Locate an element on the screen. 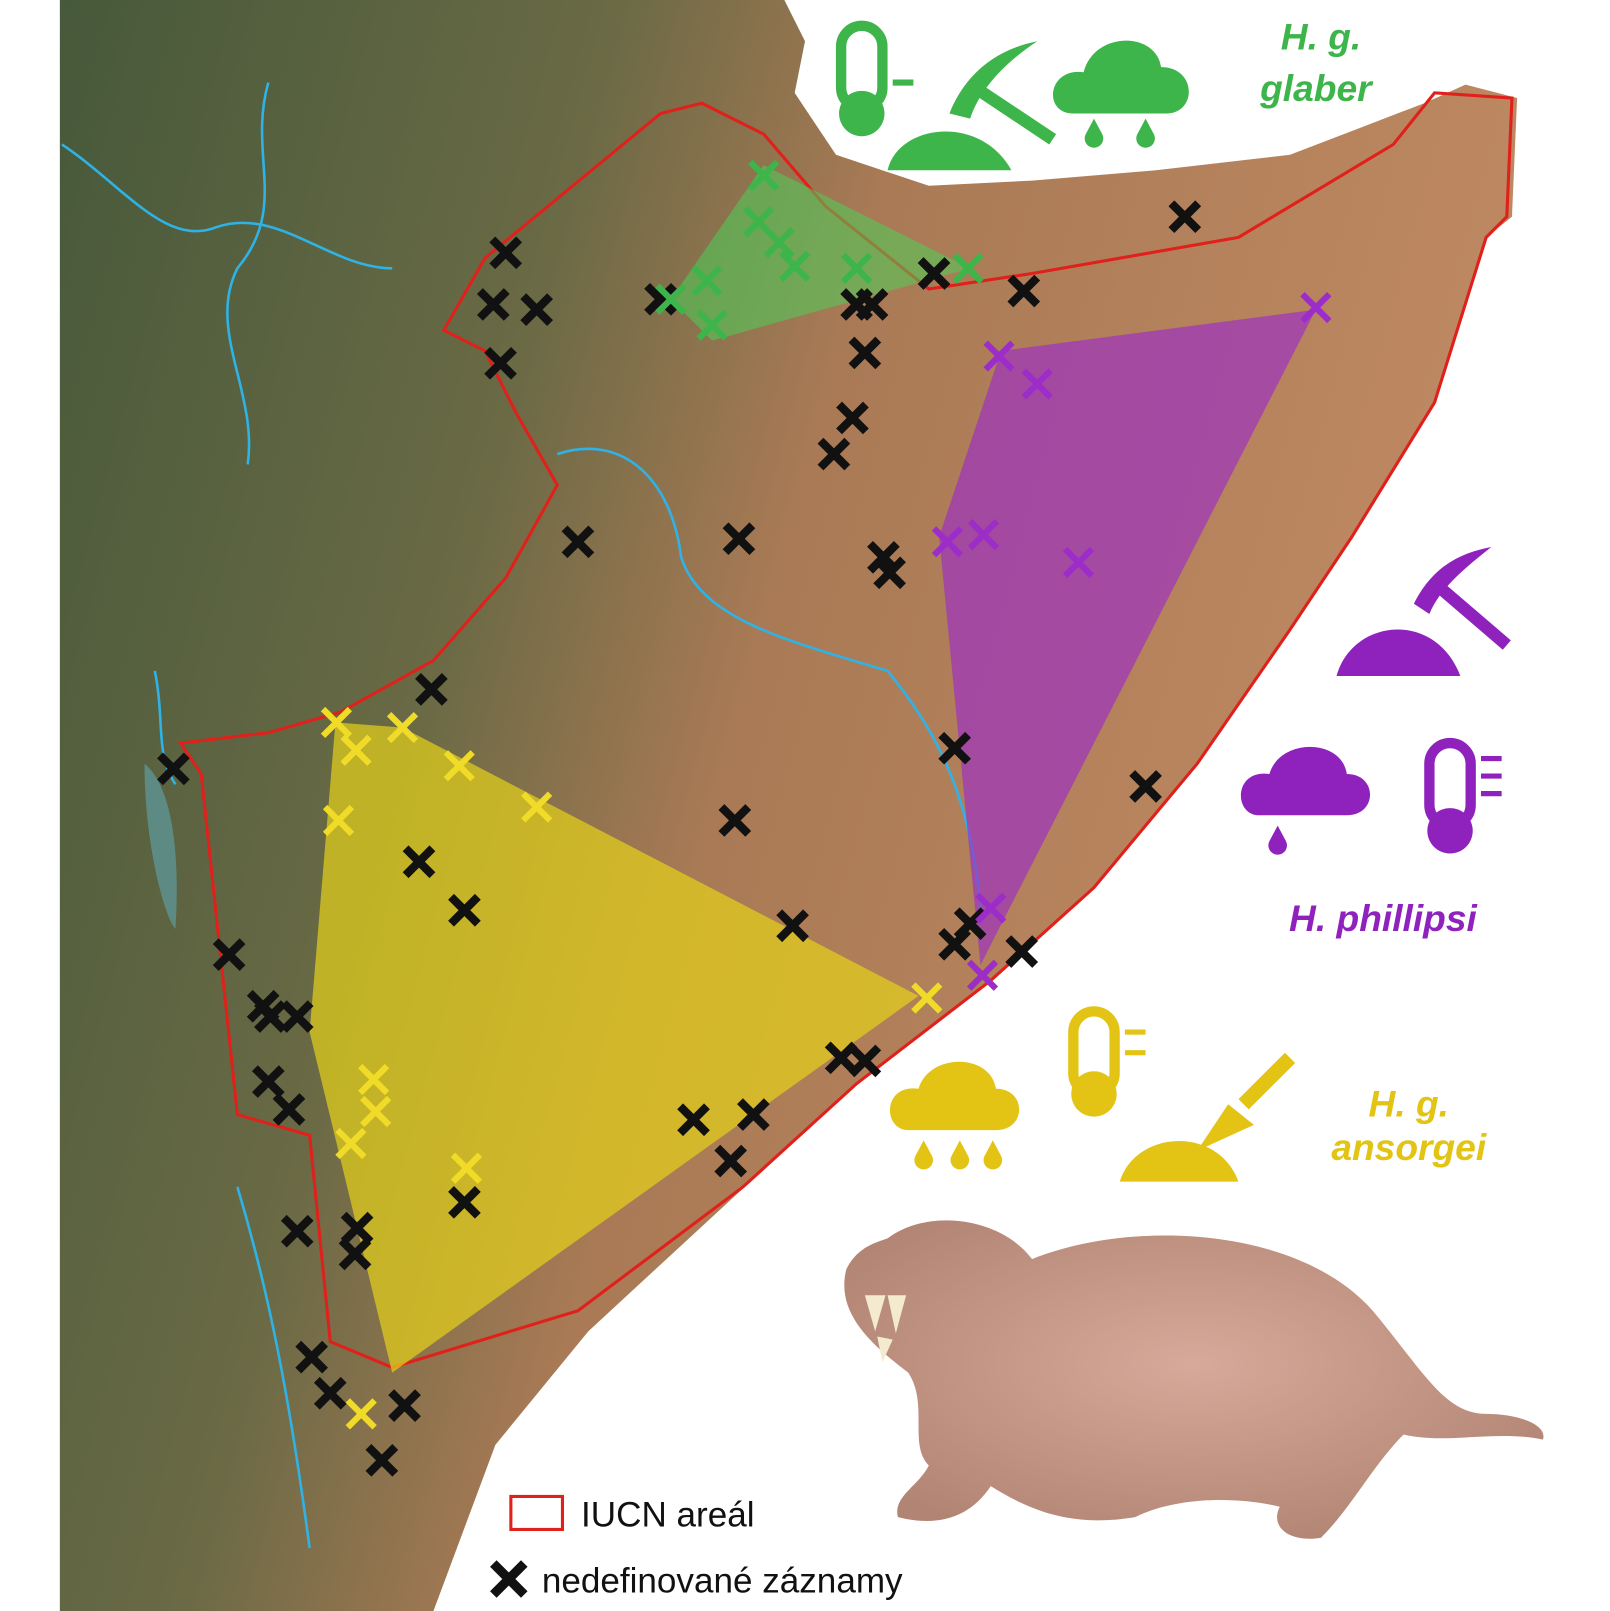 The height and width of the screenshot is (1611, 1610). legend-label: nedefinované záznamy is located at coordinates (722, 1580).